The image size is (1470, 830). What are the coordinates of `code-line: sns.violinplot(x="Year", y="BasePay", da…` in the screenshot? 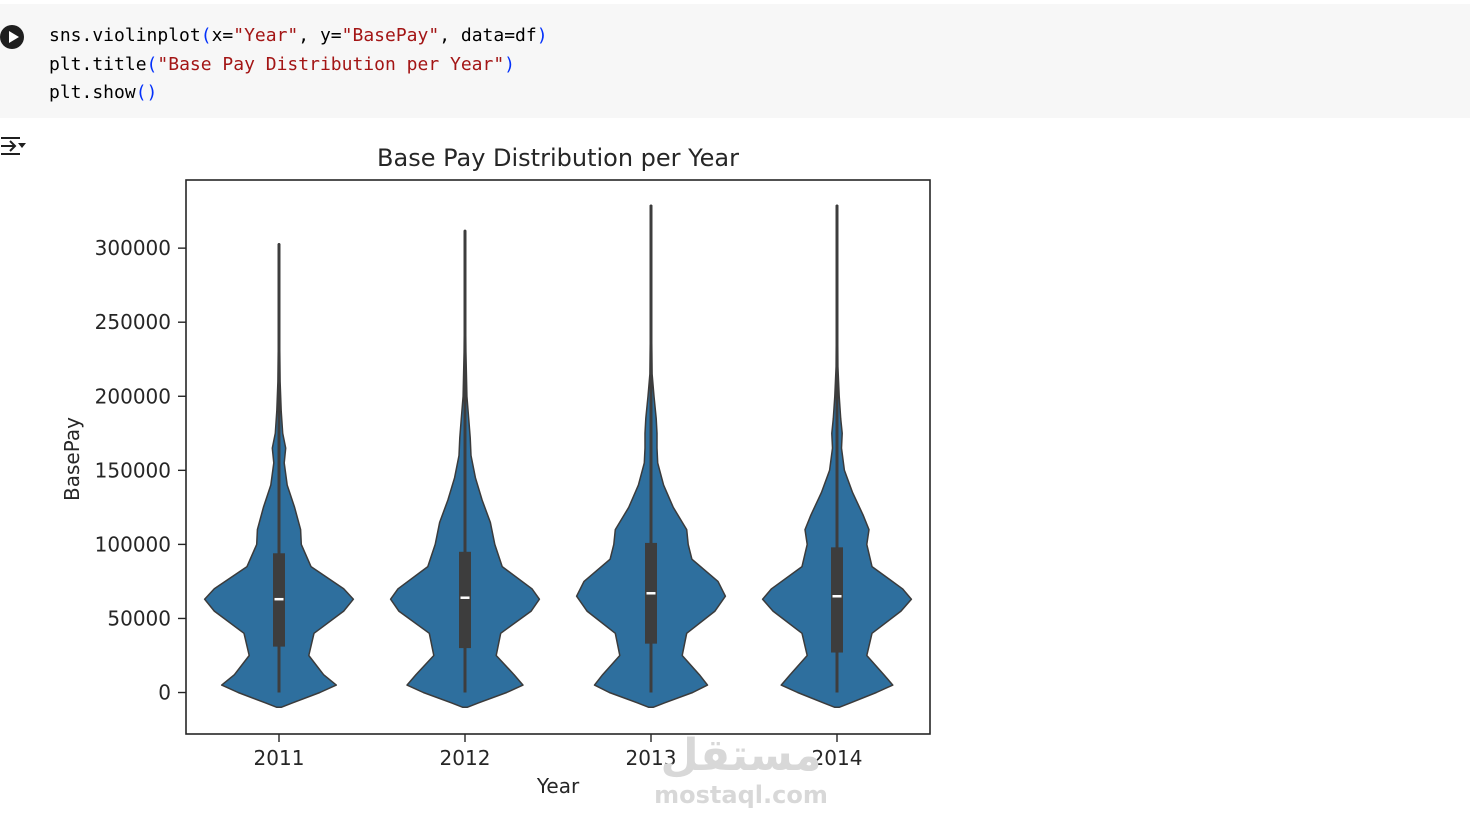 It's located at (298, 35).